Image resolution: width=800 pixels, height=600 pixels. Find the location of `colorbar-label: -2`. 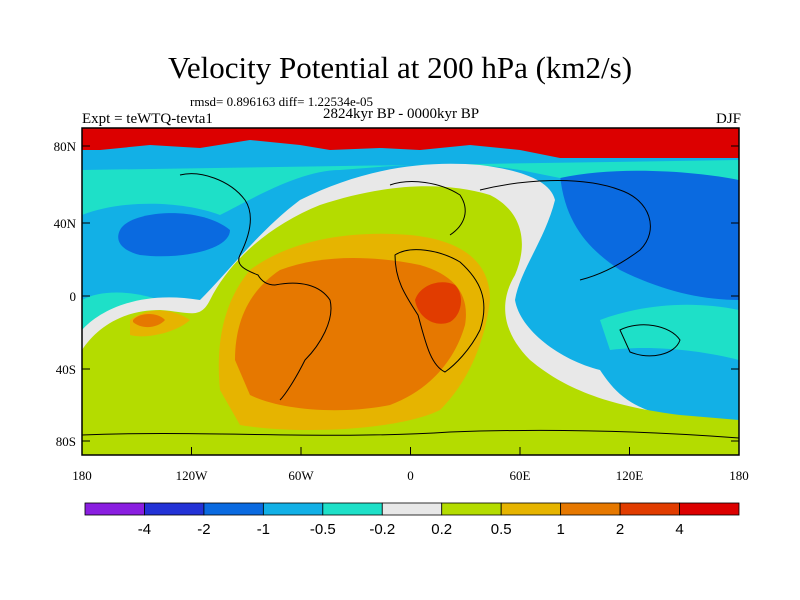

colorbar-label: -2 is located at coordinates (203, 529).